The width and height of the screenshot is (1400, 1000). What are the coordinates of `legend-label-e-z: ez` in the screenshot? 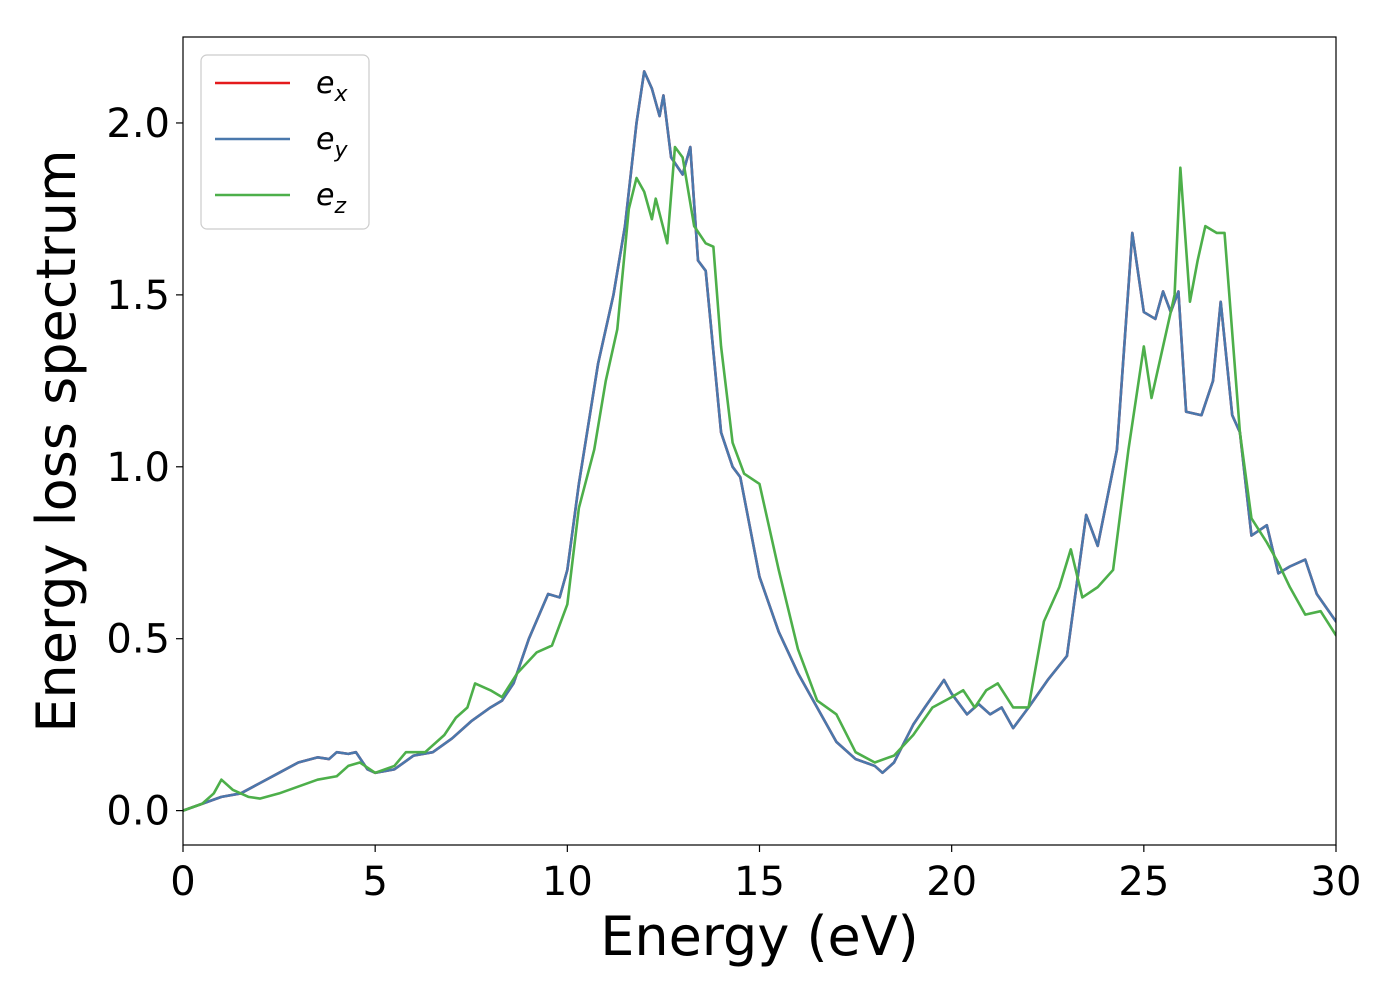 It's located at (331, 198).